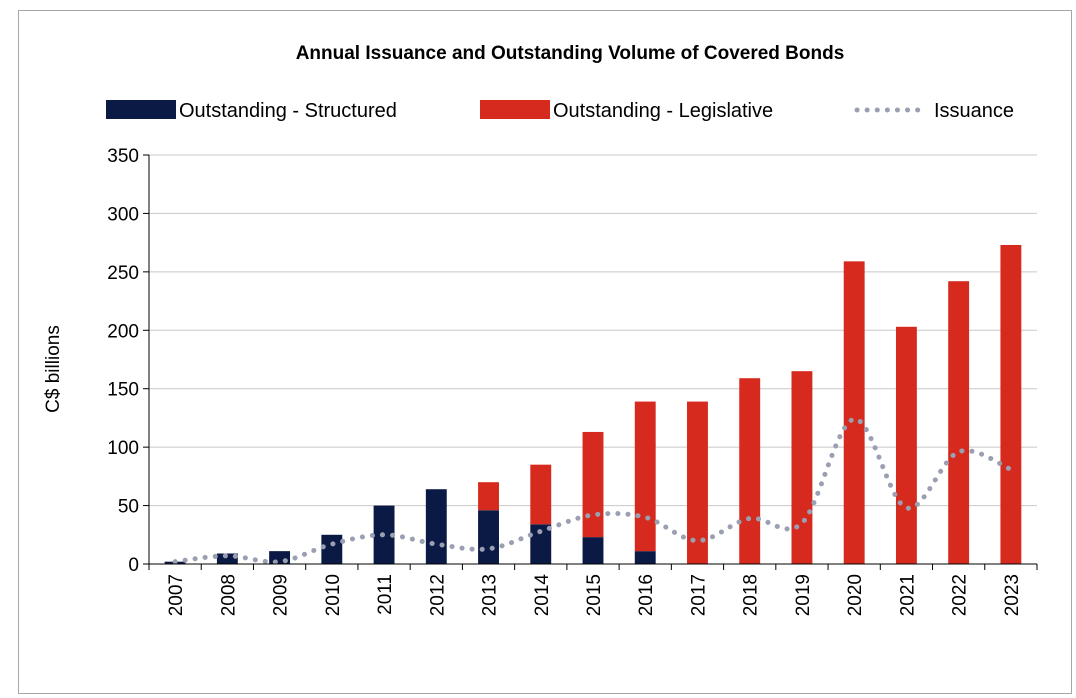 The image size is (1076, 698). I want to click on x-tick-label: 2009, so click(281, 595).